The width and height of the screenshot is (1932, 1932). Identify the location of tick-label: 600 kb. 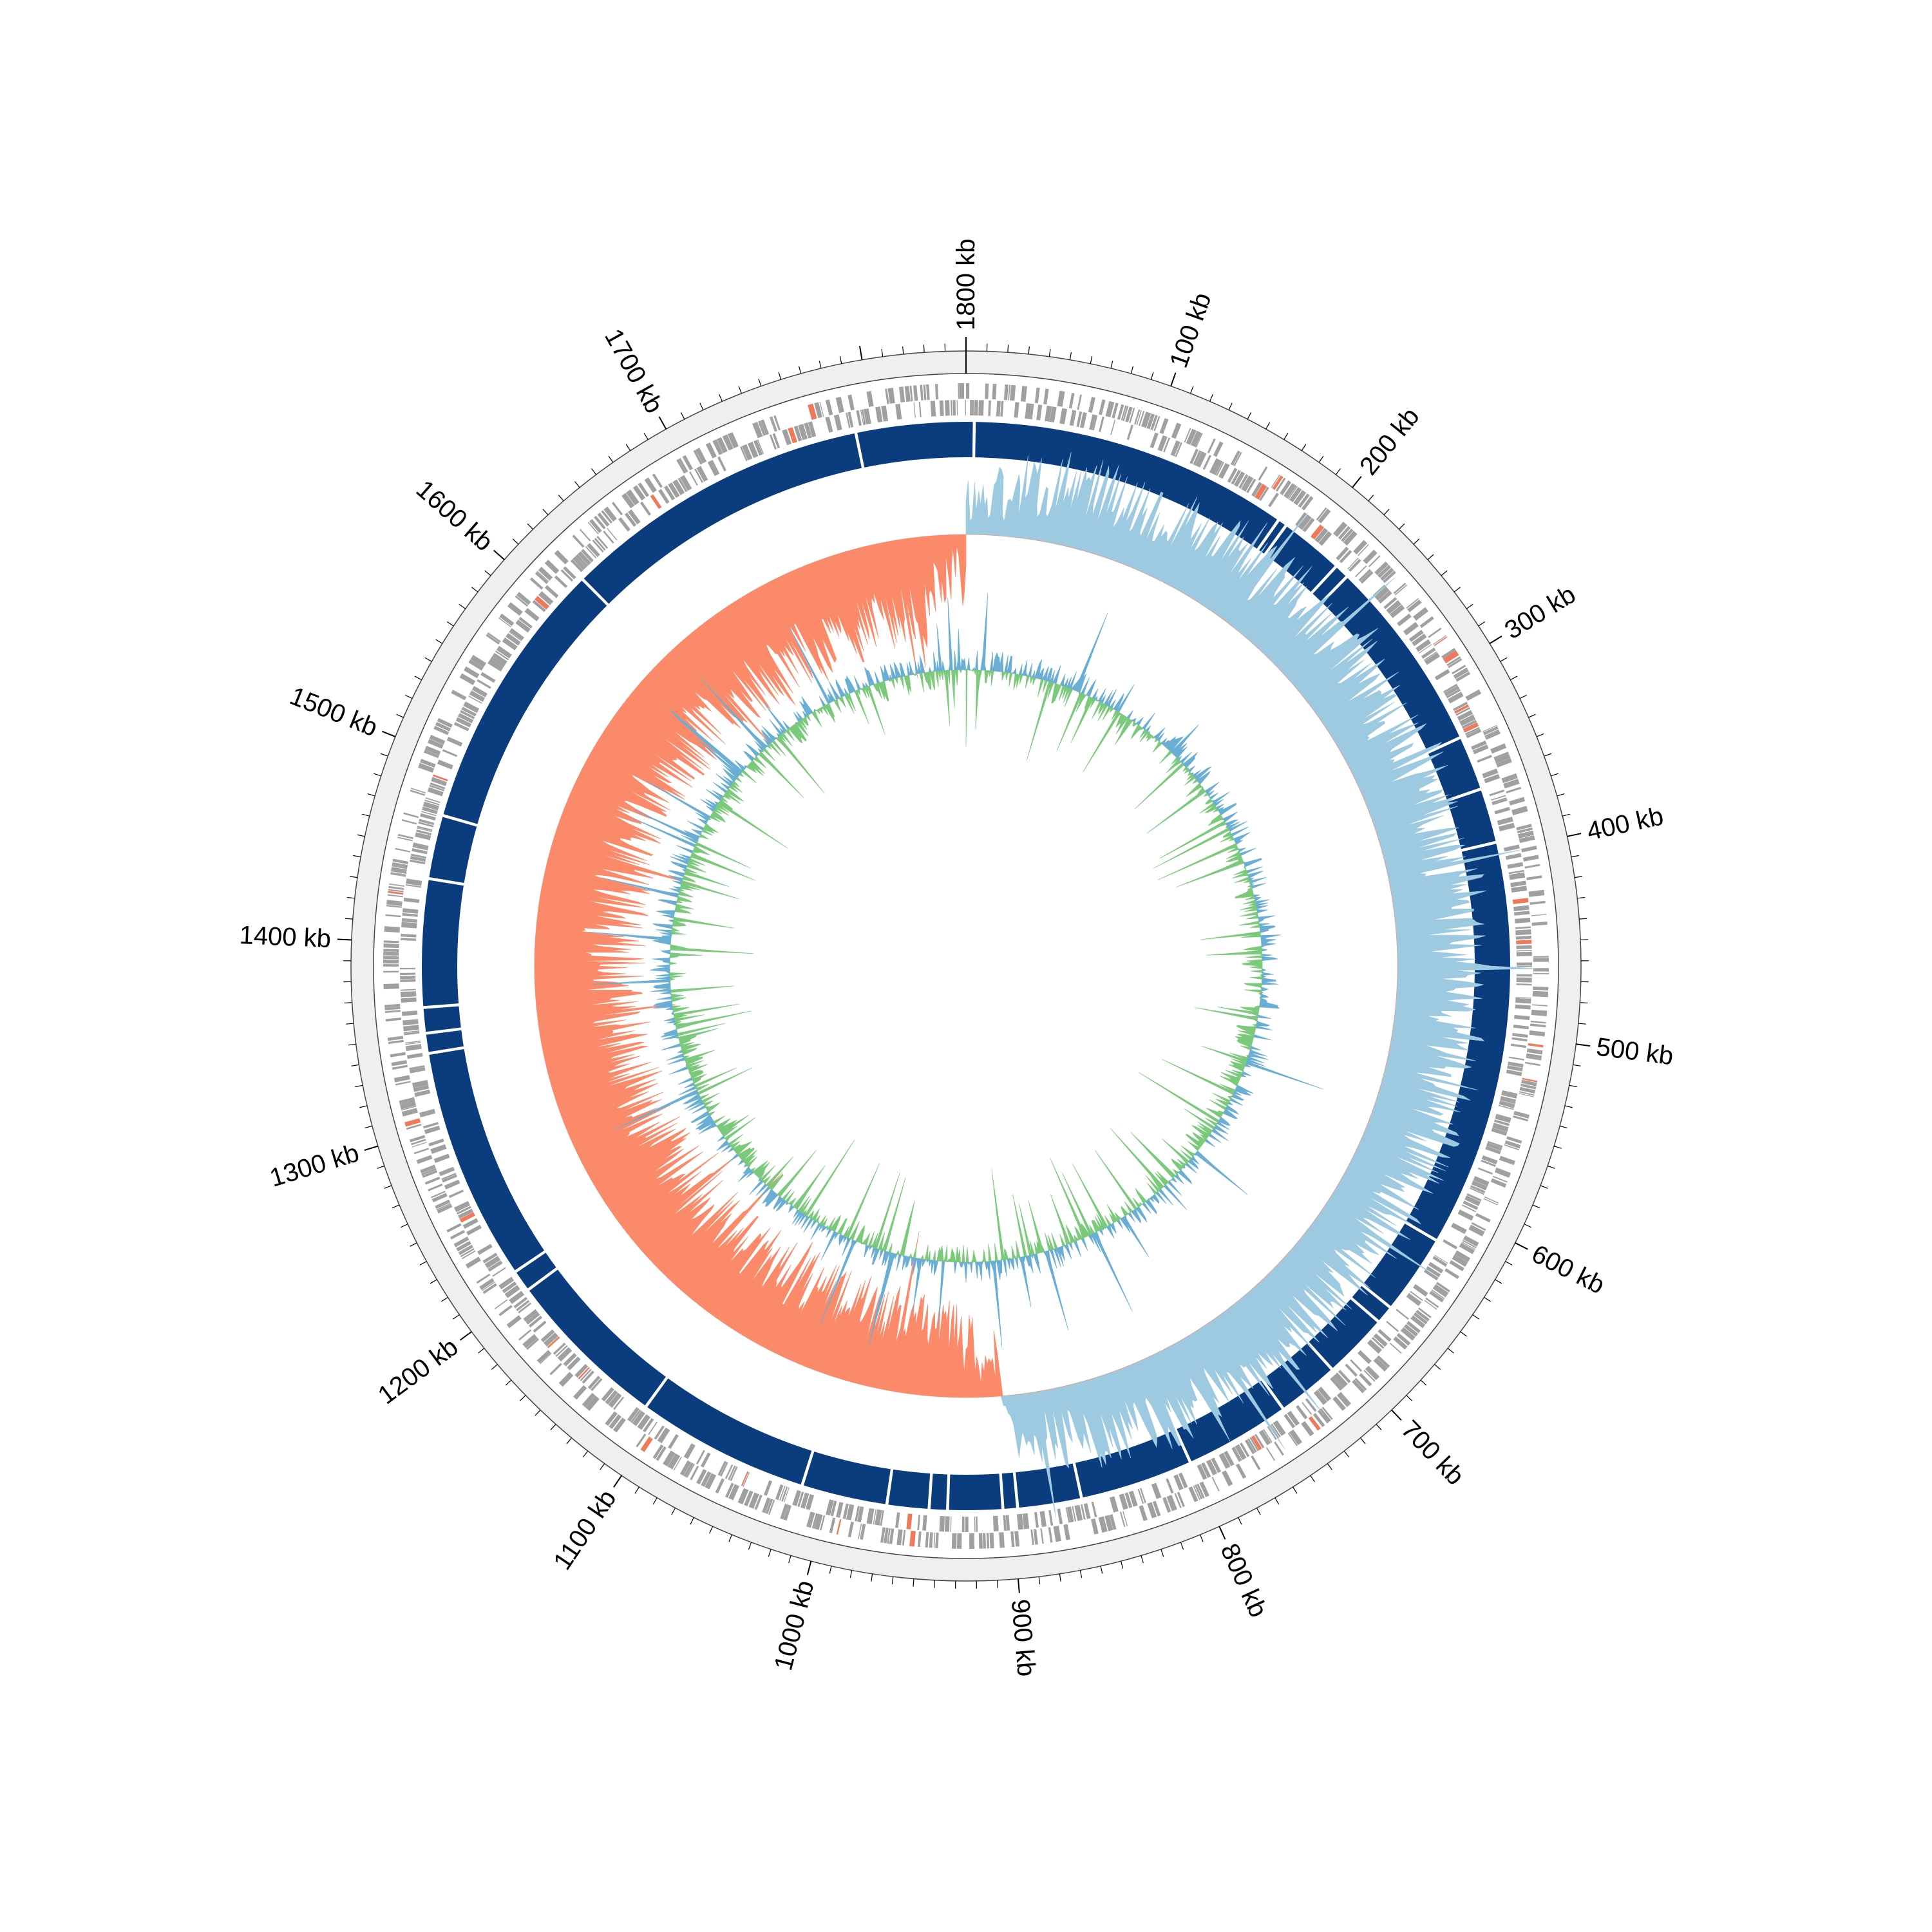
(1568, 1270).